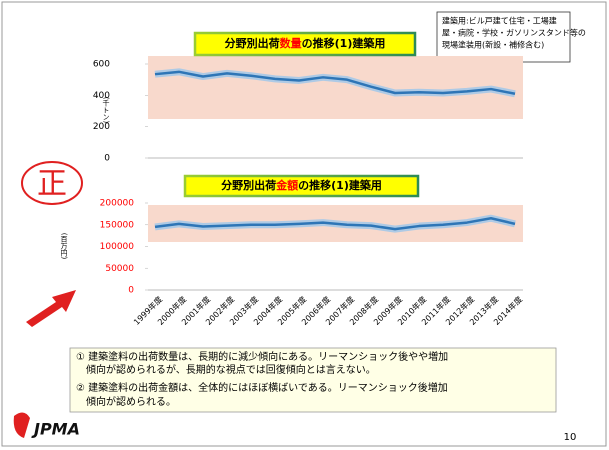  I want to click on stamp-text: 正, so click(52, 184).